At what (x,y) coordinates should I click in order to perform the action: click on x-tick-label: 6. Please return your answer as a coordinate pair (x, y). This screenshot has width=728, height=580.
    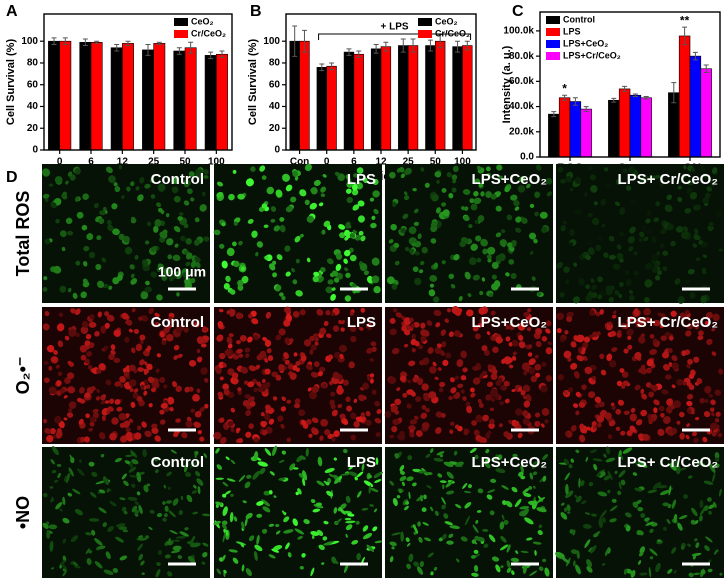
    Looking at the image, I should click on (354, 162).